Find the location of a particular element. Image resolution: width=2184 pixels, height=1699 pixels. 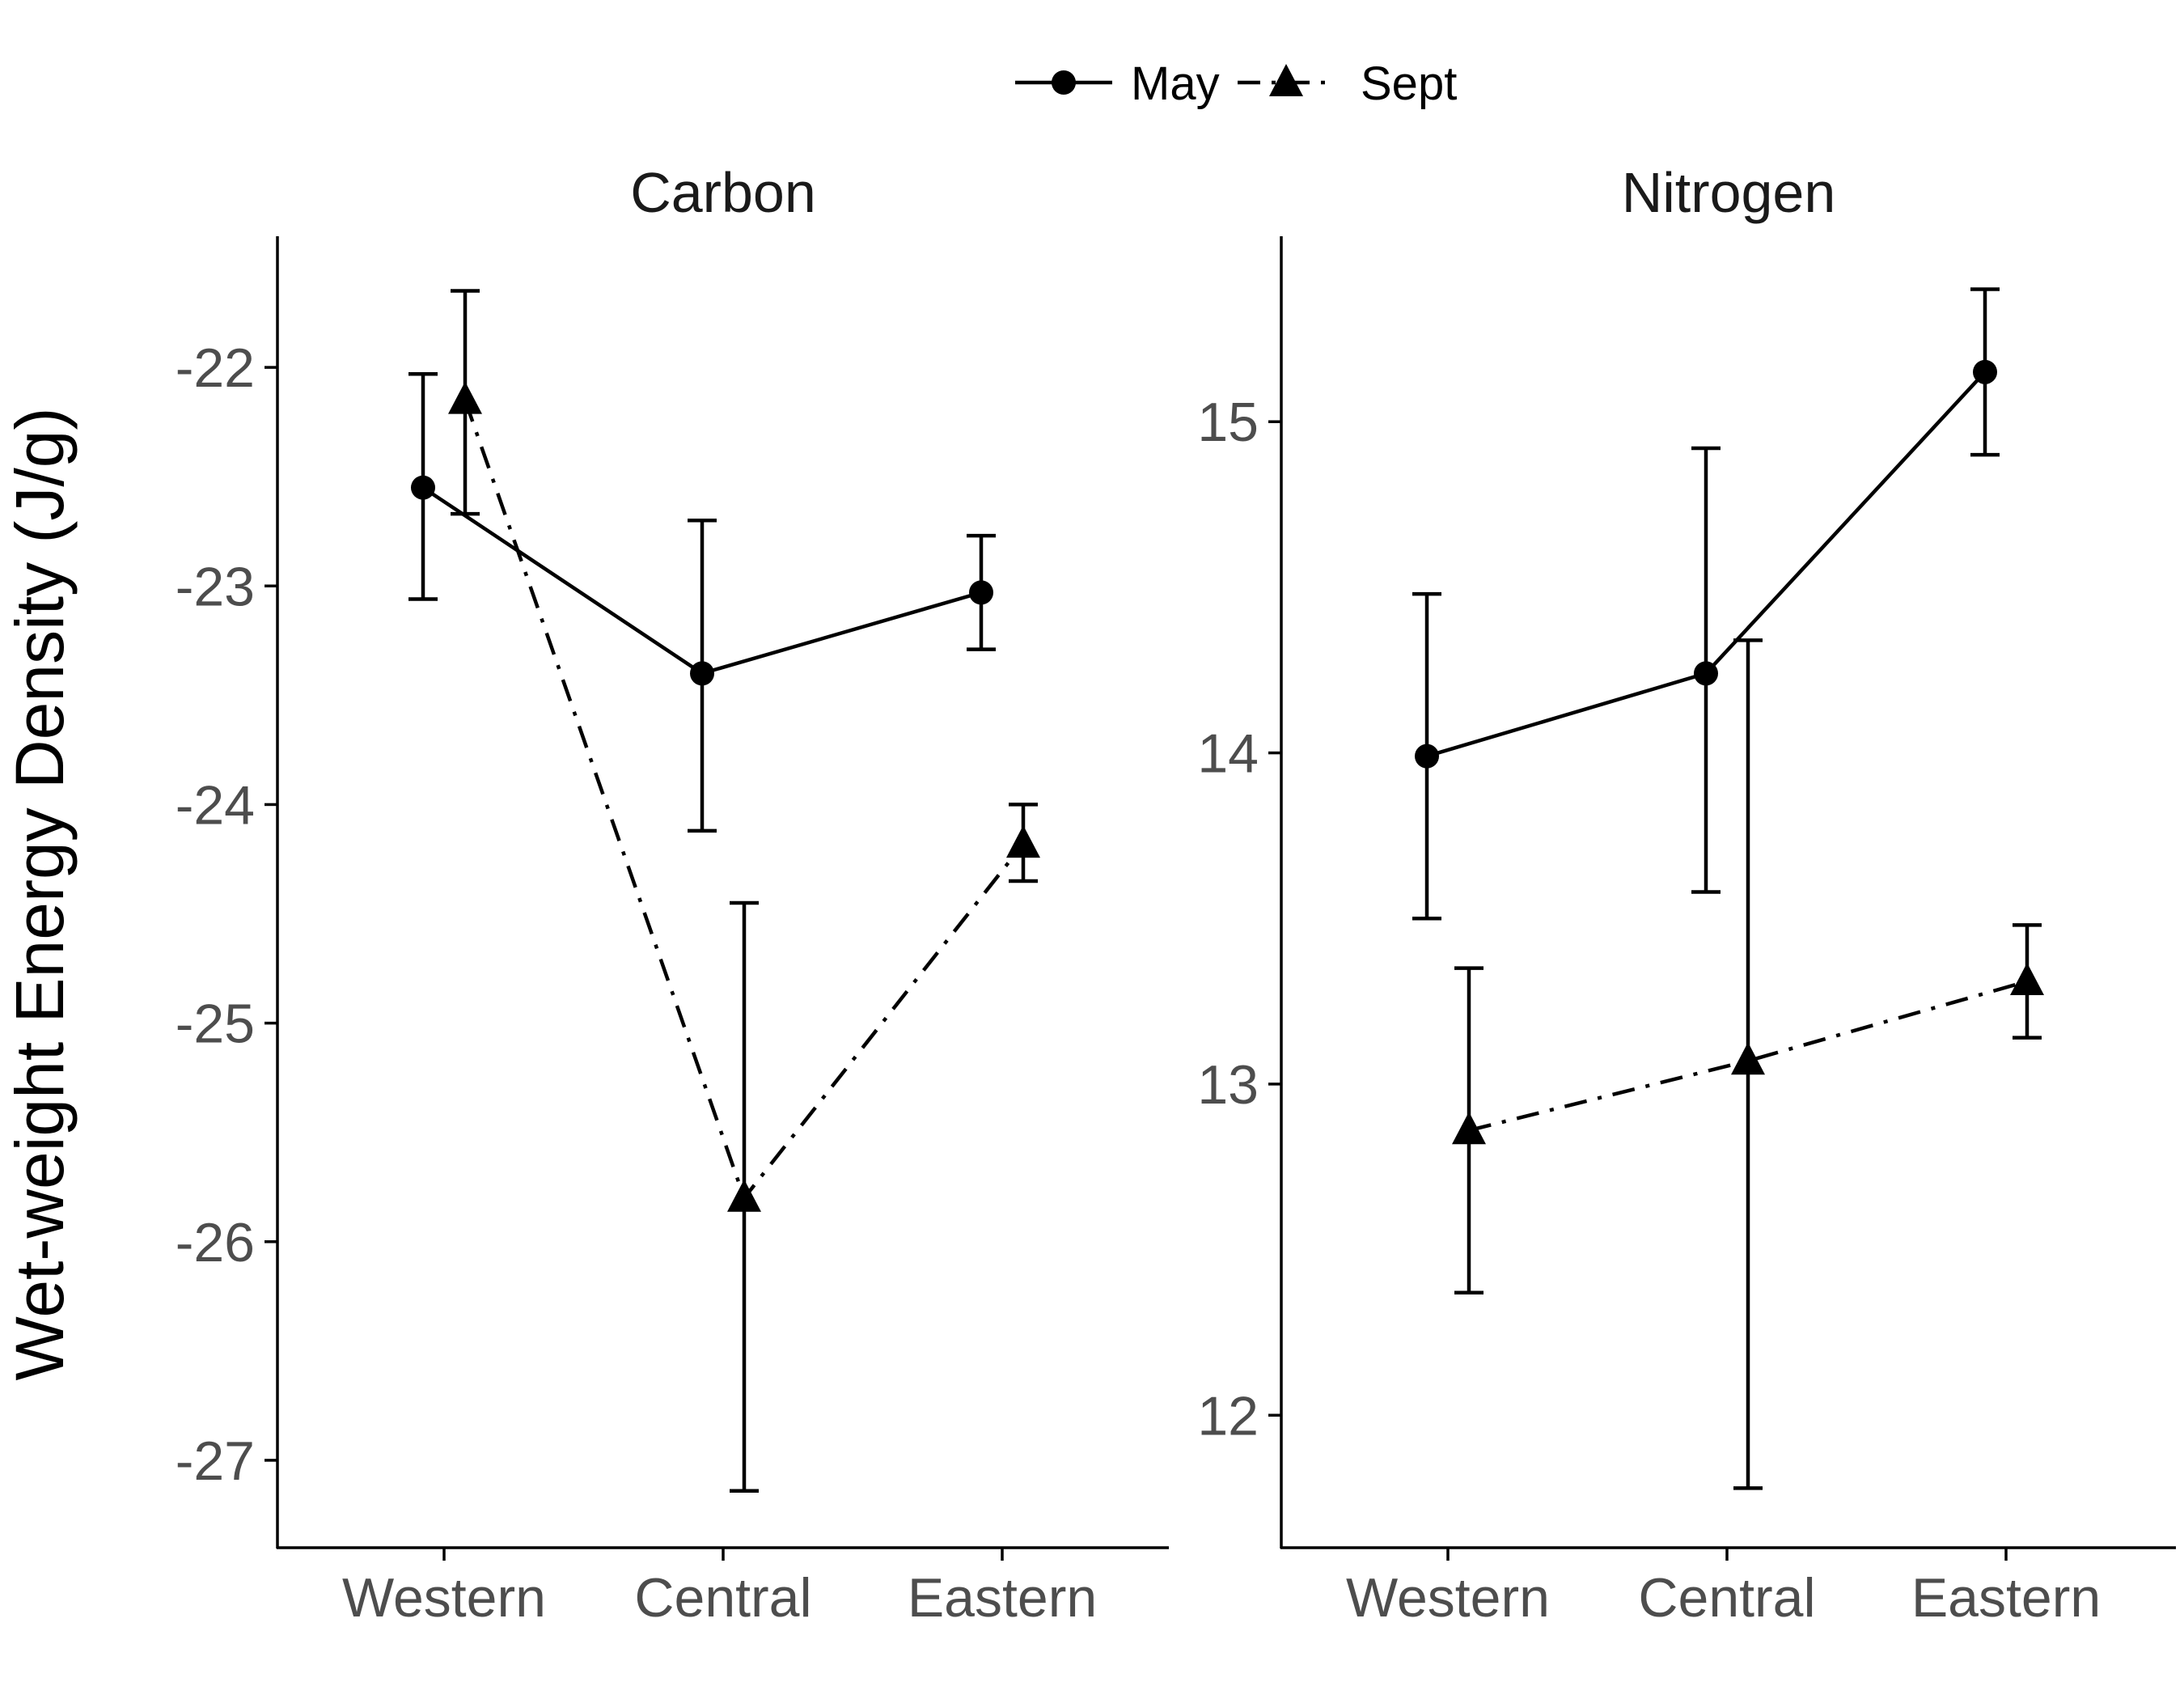

y-tick-label-nitrogen: 12 is located at coordinates (1228, 1416).